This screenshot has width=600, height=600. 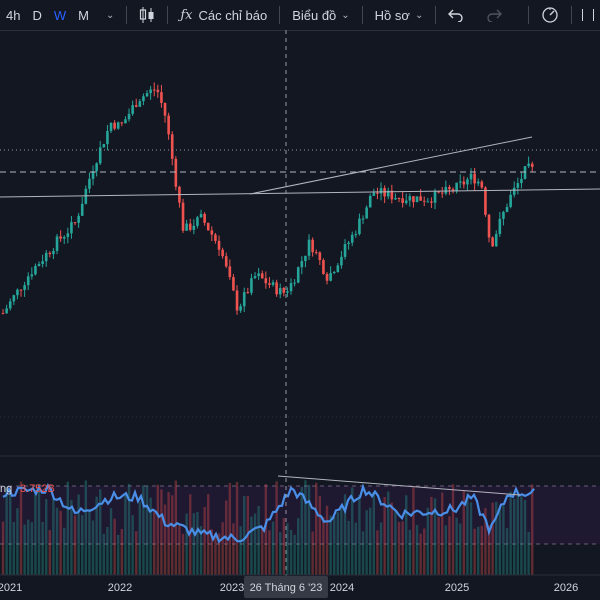 I want to click on layout-button: Biểu đồ ⌄, so click(x=320, y=15).